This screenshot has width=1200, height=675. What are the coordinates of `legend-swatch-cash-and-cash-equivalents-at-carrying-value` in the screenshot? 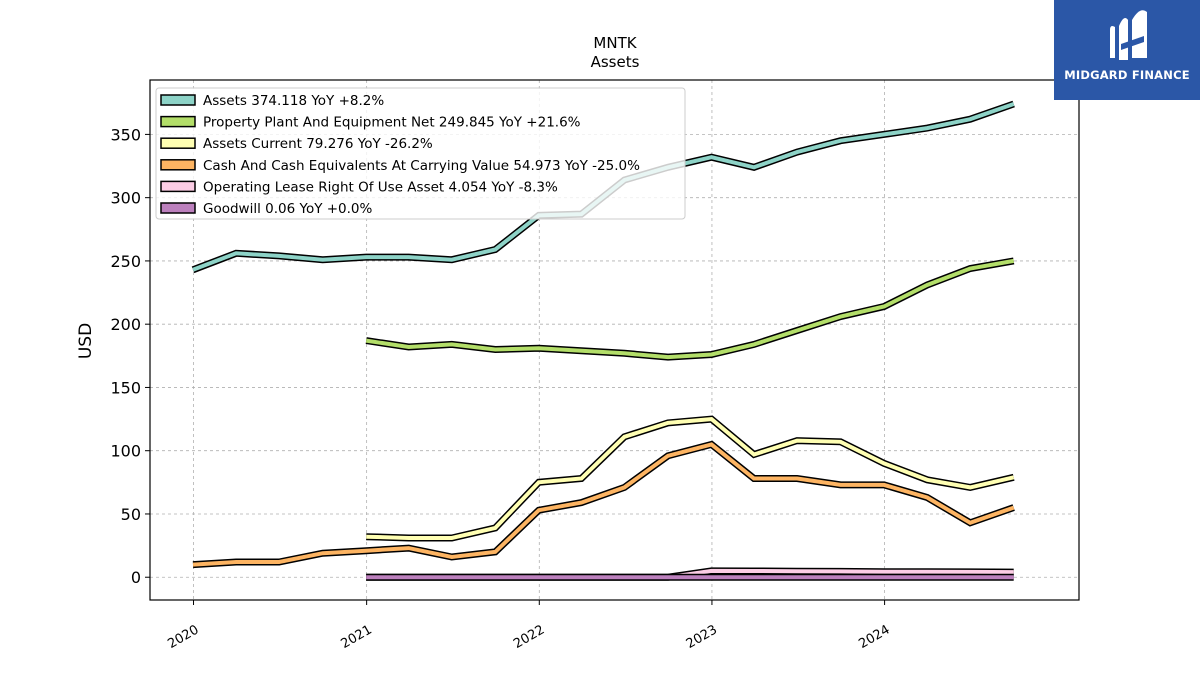 It's located at (178, 165).